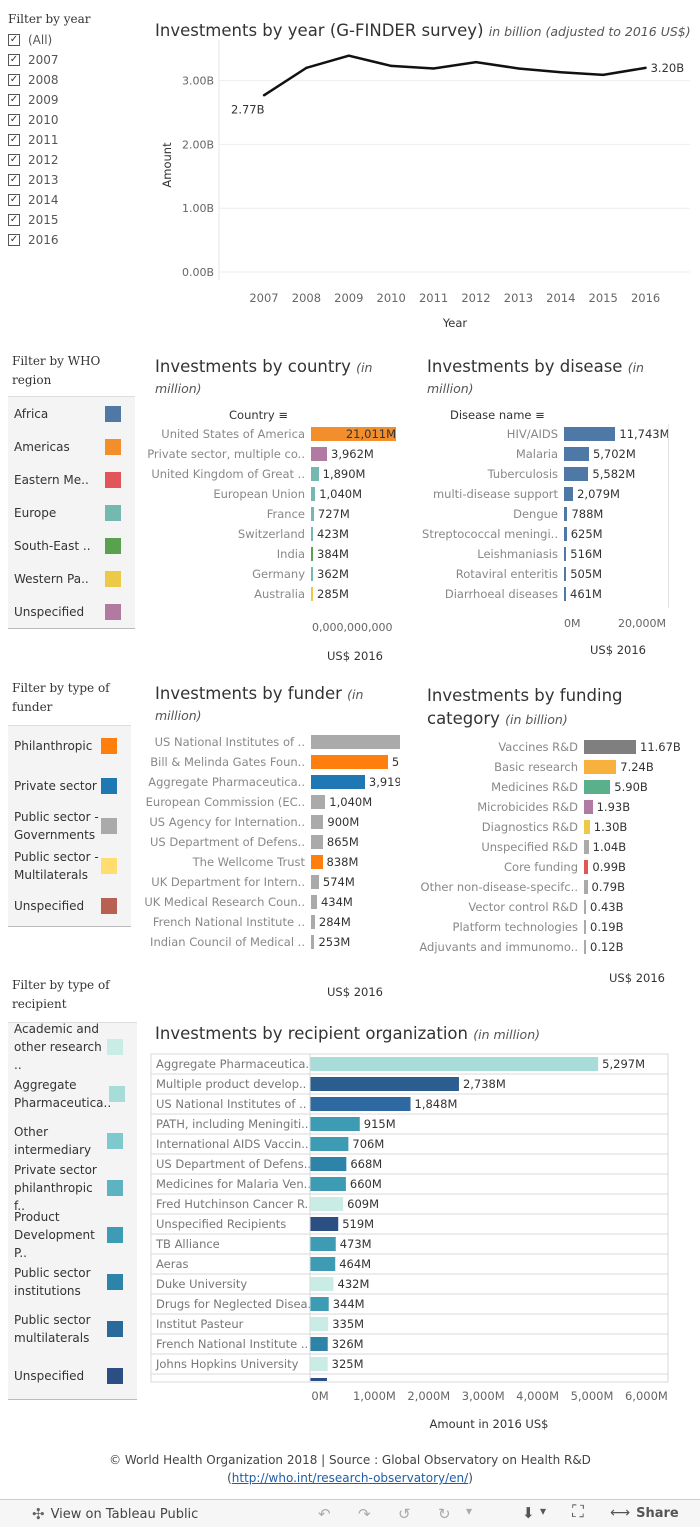 Image resolution: width=700 pixels, height=1527 pixels. Describe the element at coordinates (404, 1514) in the screenshot. I see `revert-icon: ↺` at that location.